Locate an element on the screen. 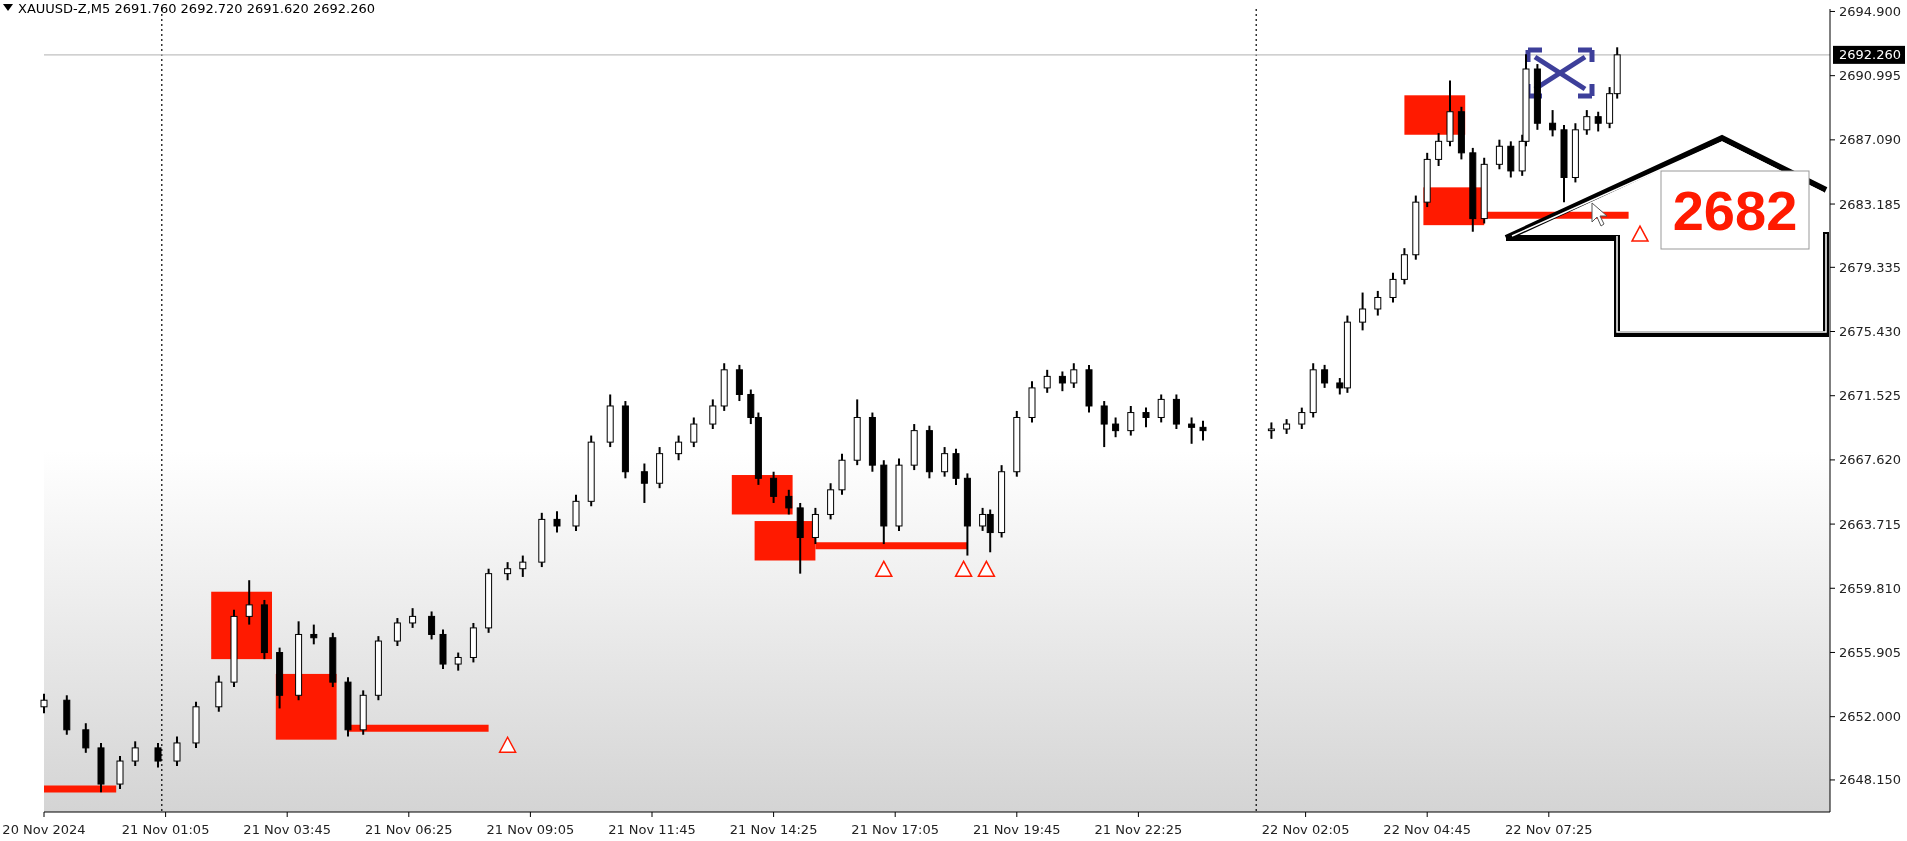 The width and height of the screenshot is (1907, 841). x-tick-label: 21 Nov 06:25 is located at coordinates (408, 829).